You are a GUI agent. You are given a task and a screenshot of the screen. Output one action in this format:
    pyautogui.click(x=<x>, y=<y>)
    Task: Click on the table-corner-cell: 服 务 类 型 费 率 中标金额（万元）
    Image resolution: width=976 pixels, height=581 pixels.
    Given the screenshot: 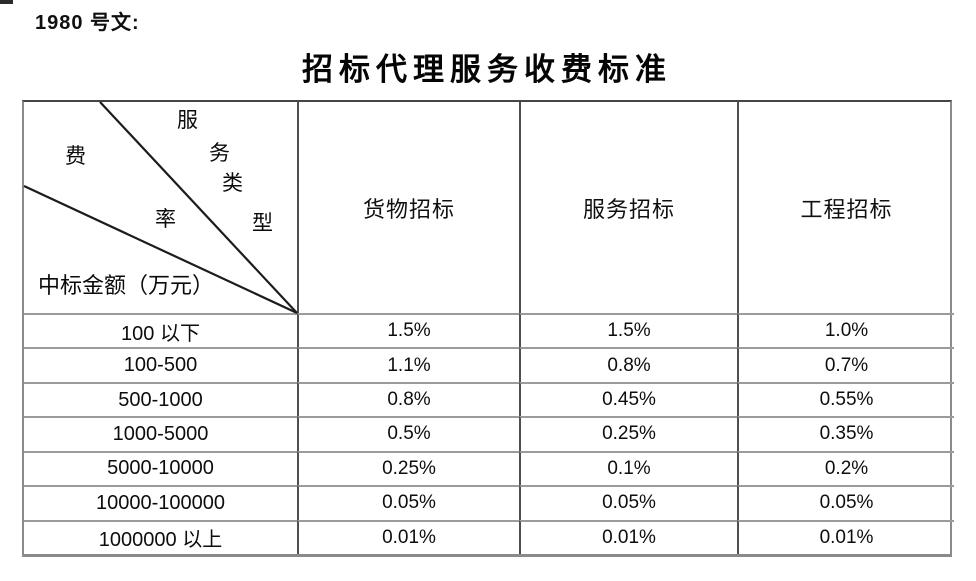 What is the action you would take?
    pyautogui.click(x=160, y=207)
    